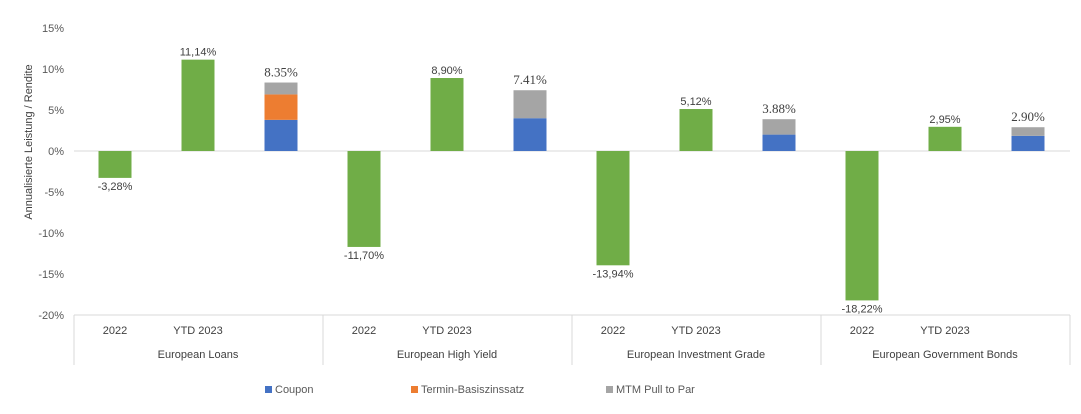 The height and width of the screenshot is (414, 1081). What do you see at coordinates (198, 53) in the screenshot?
I see `value-label: 11,14%` at bounding box center [198, 53].